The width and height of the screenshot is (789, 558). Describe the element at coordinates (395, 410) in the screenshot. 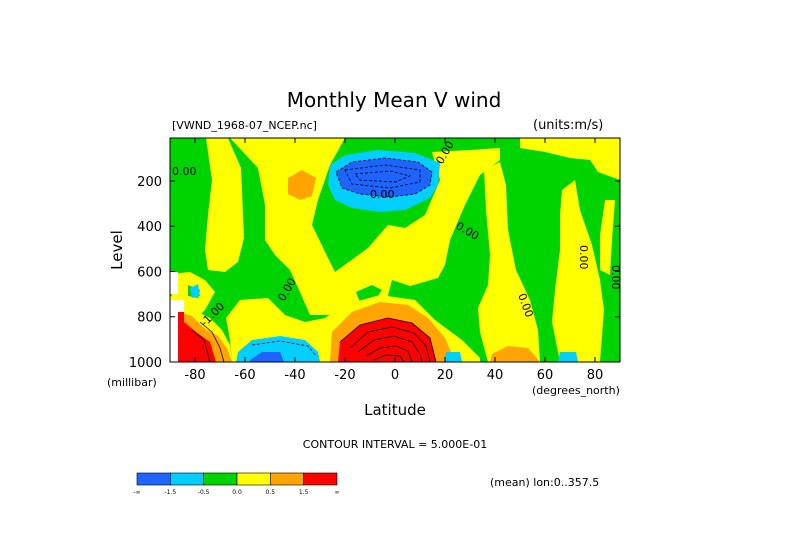

I see `x-axis-title: Latitude` at that location.